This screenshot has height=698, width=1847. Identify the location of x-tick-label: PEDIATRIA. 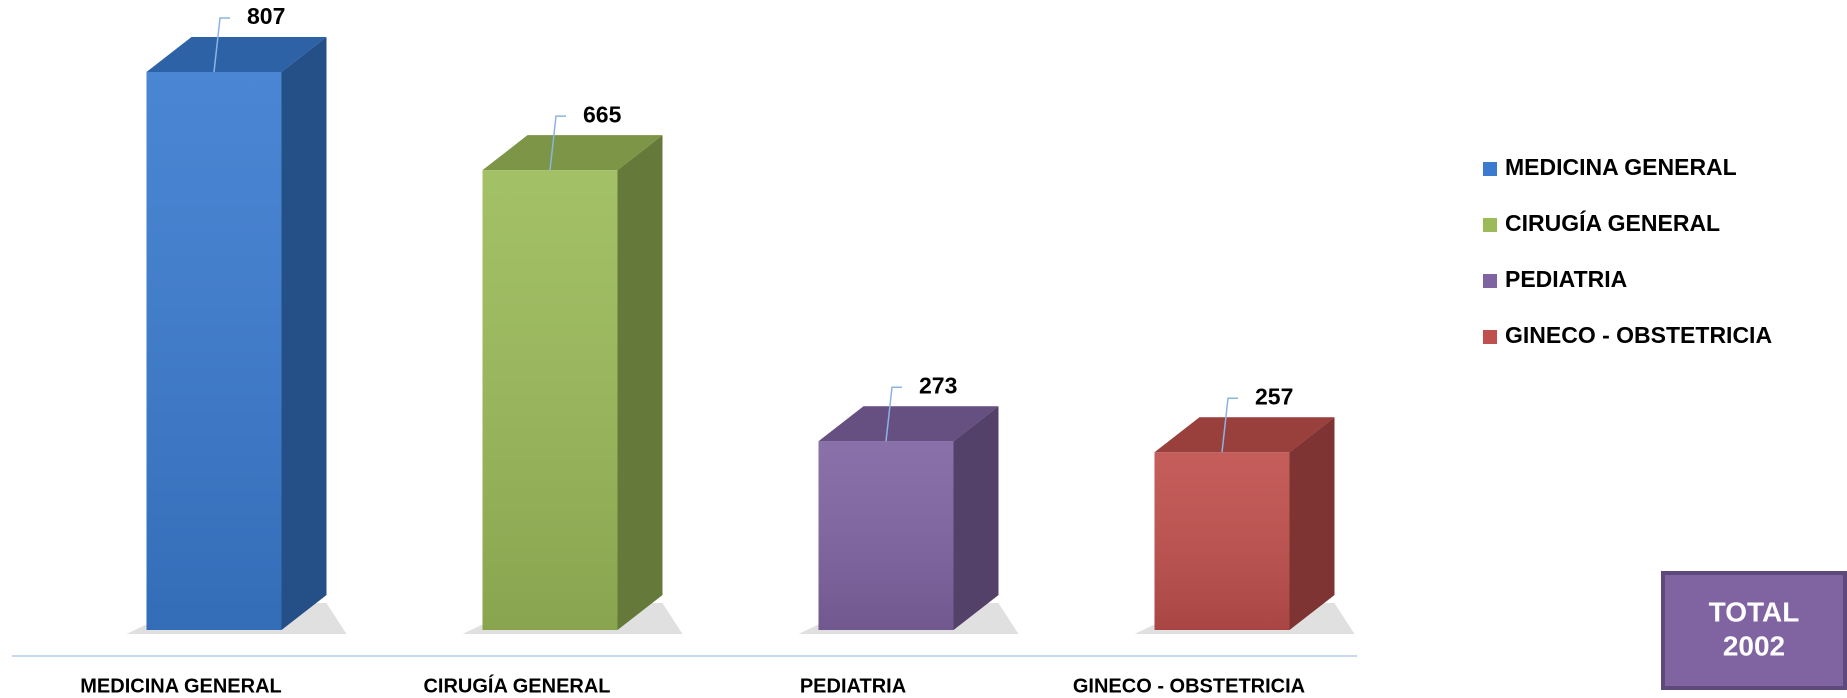
(853, 686).